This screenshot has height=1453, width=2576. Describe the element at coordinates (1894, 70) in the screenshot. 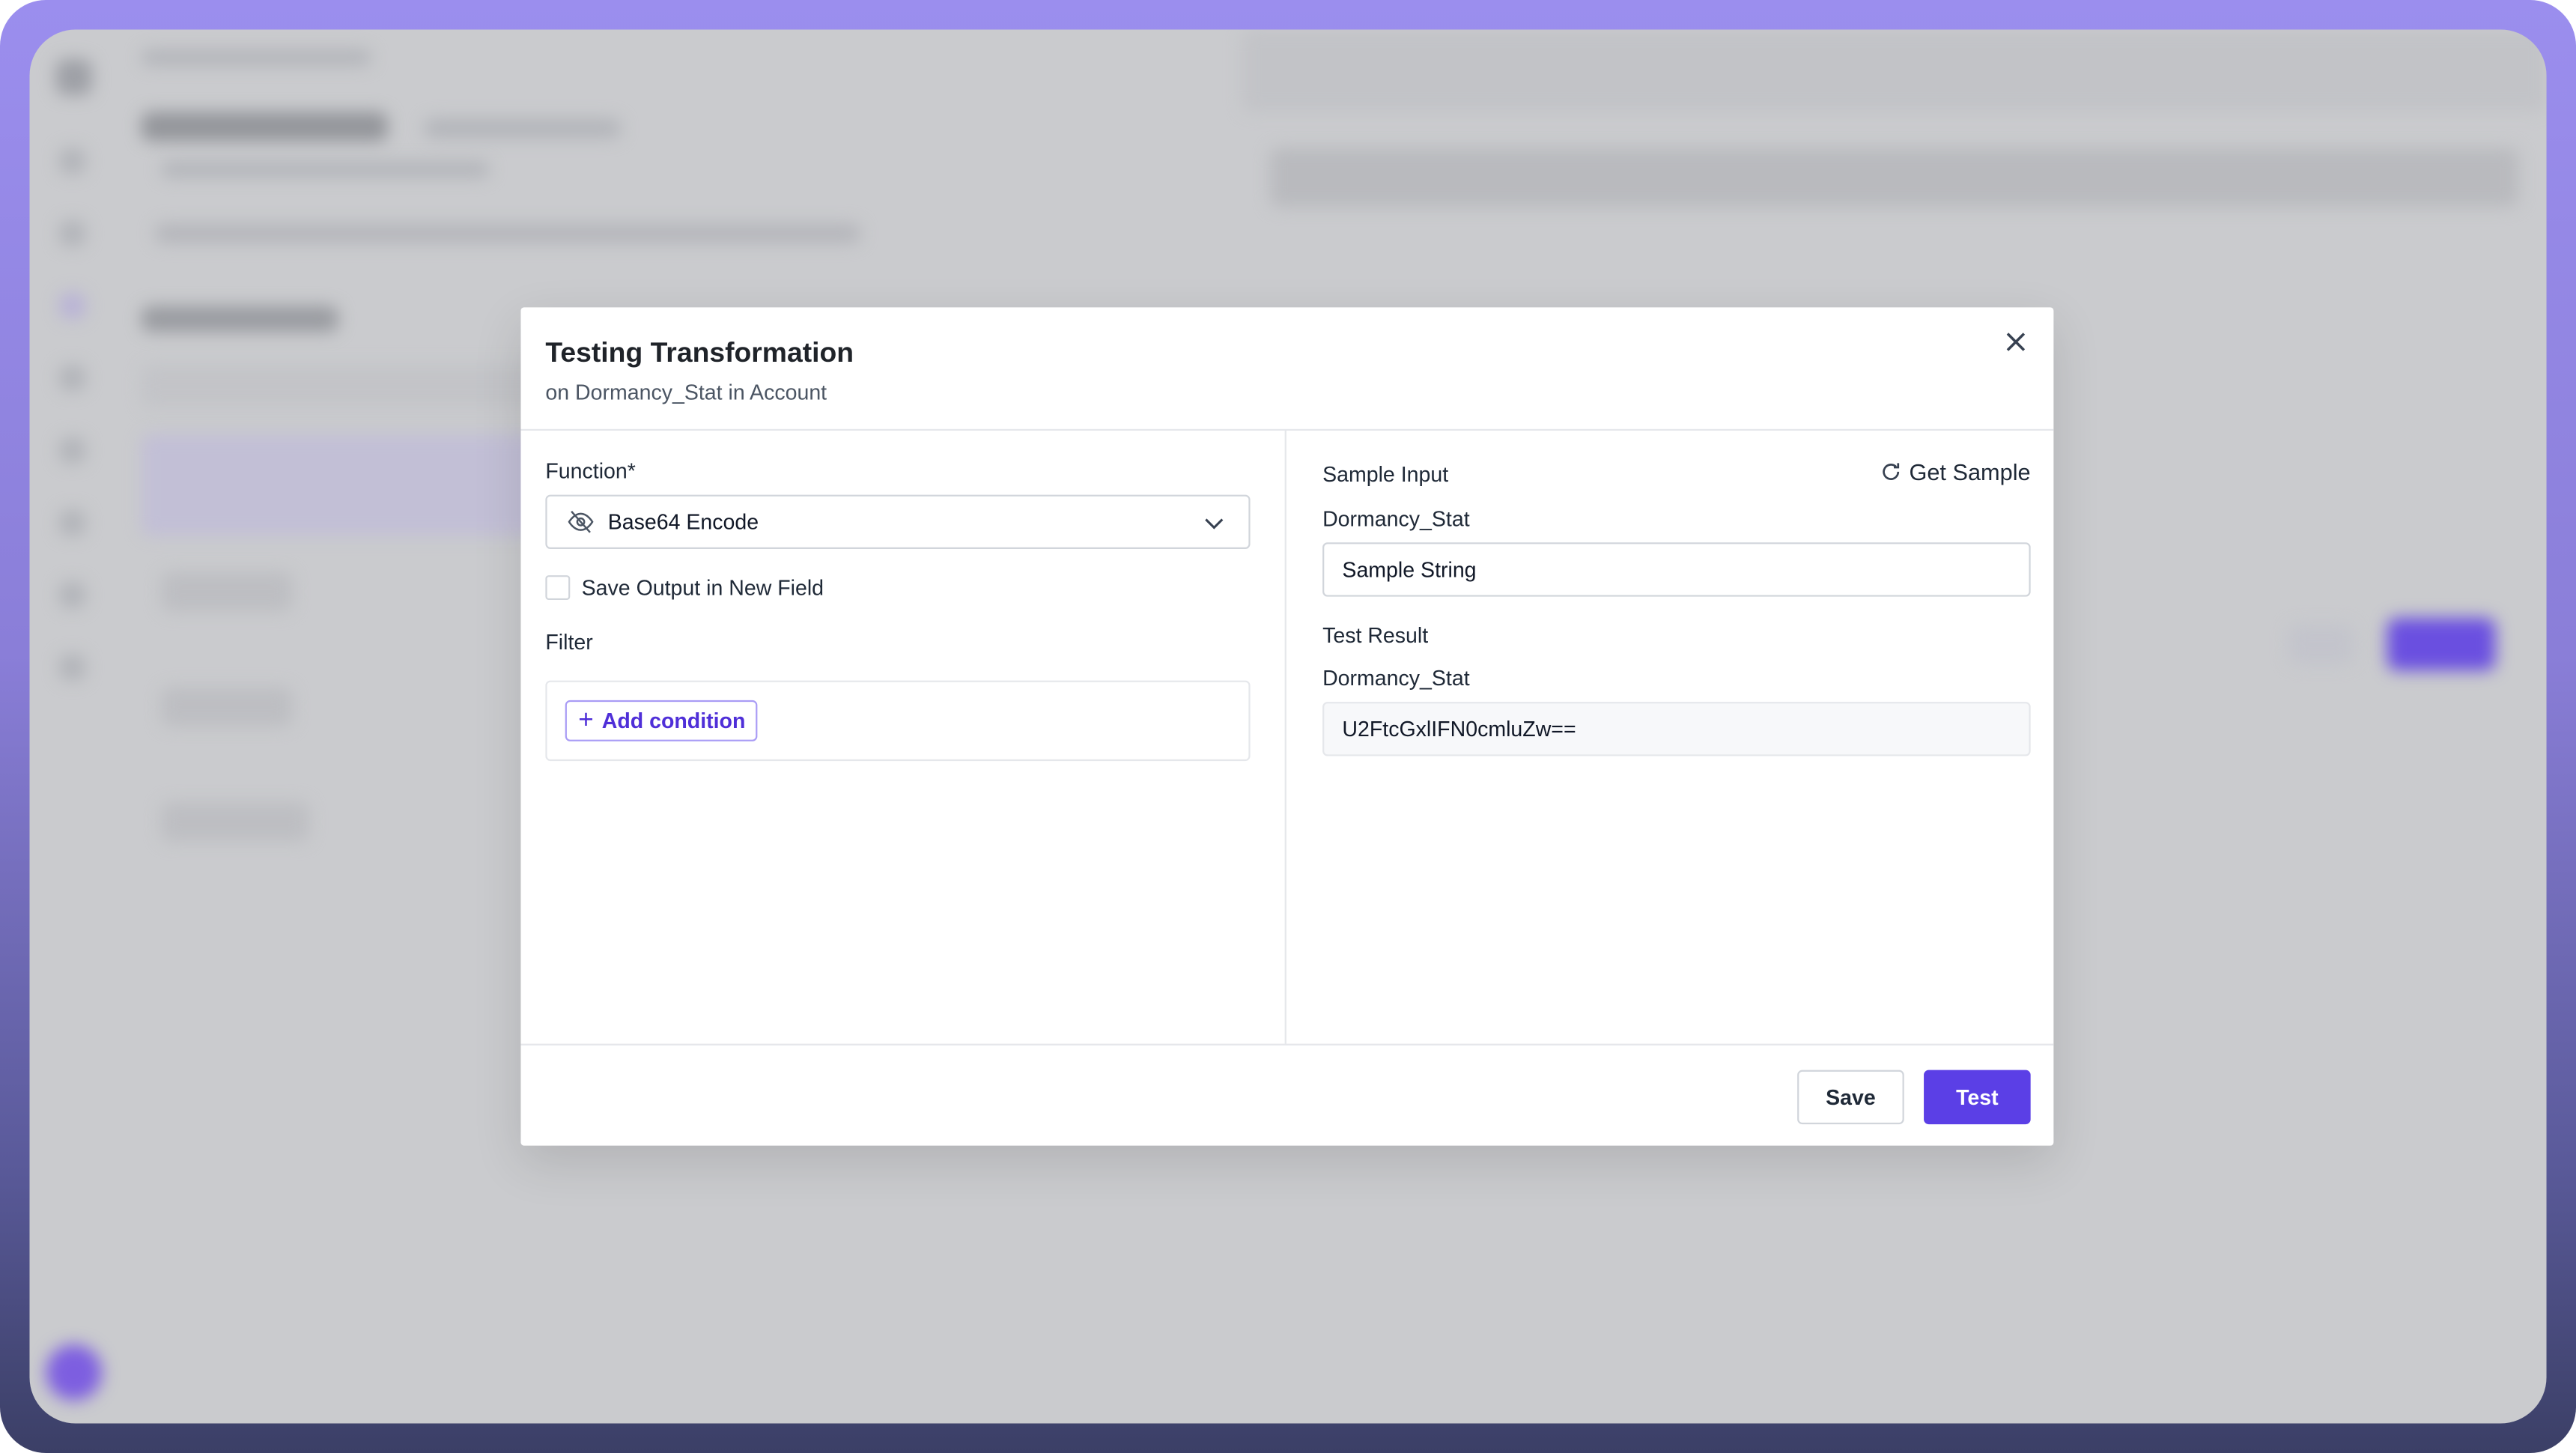

I see `side-panel-header` at that location.